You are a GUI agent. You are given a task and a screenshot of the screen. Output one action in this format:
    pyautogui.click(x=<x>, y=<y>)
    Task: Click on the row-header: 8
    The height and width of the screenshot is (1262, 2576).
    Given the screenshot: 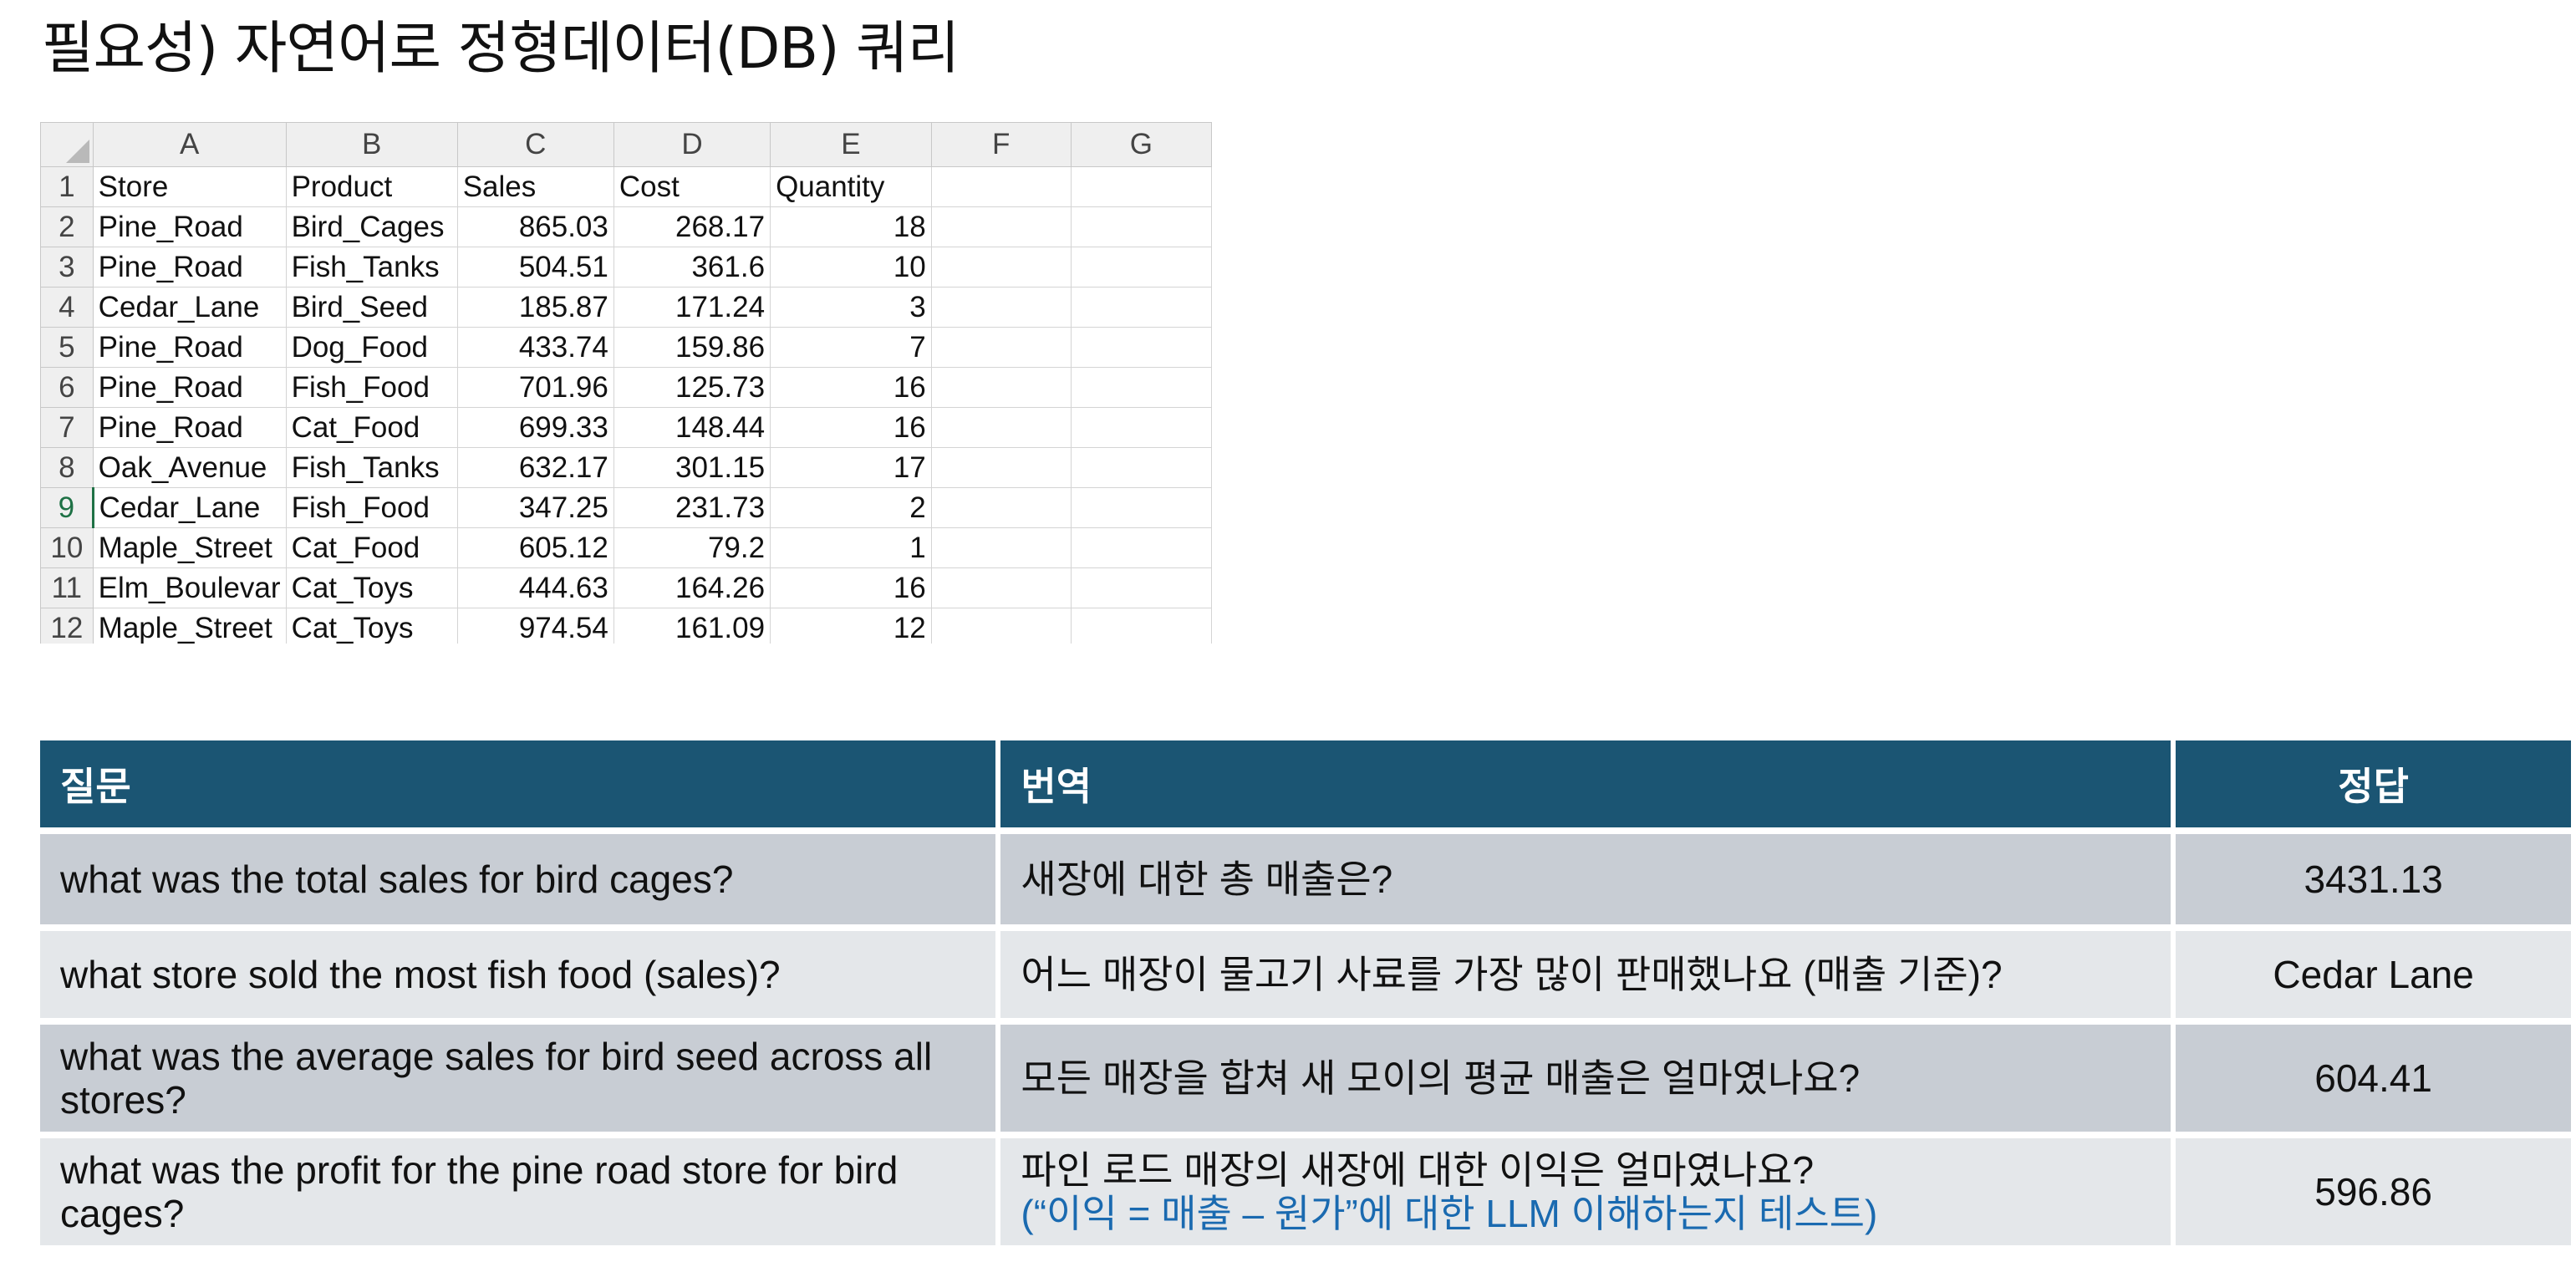 What is the action you would take?
    pyautogui.click(x=67, y=467)
    